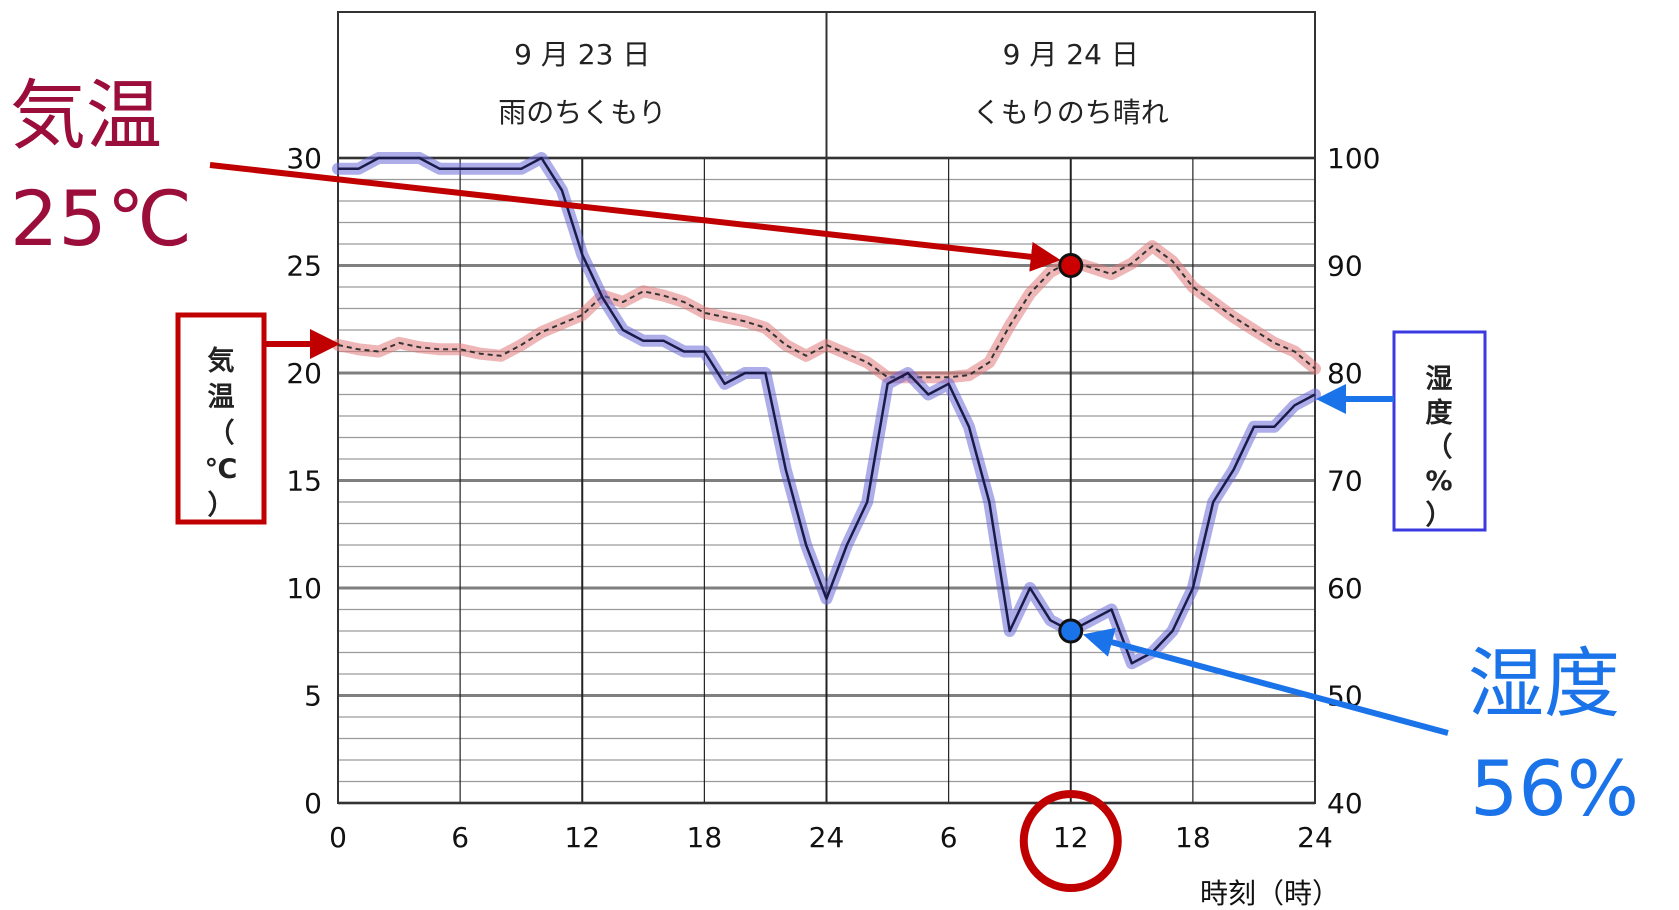  Describe the element at coordinates (1439, 515) in the screenshot. I see `humidity-axis-label-char: ）` at that location.